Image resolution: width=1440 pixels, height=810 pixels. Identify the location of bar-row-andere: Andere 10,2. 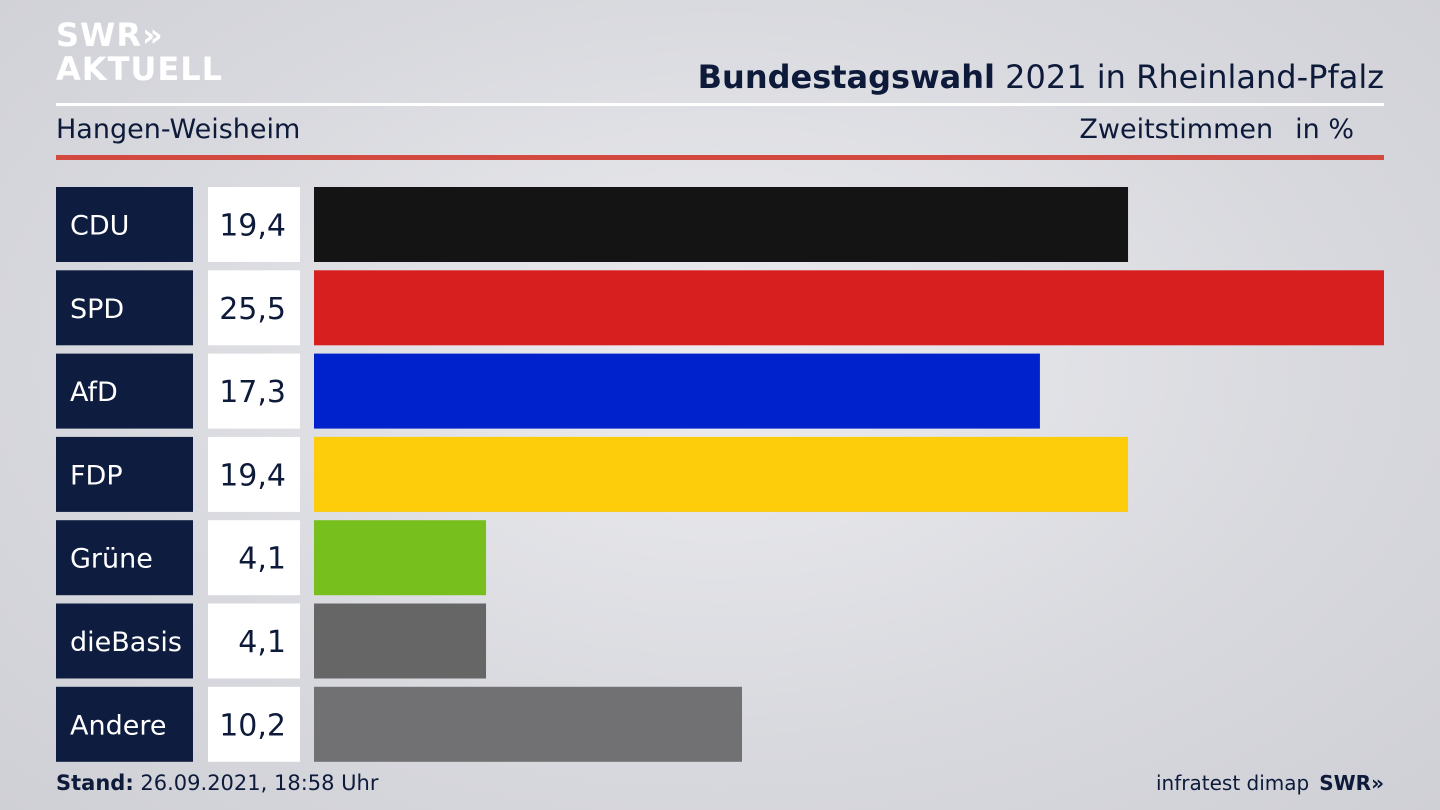
(399, 724).